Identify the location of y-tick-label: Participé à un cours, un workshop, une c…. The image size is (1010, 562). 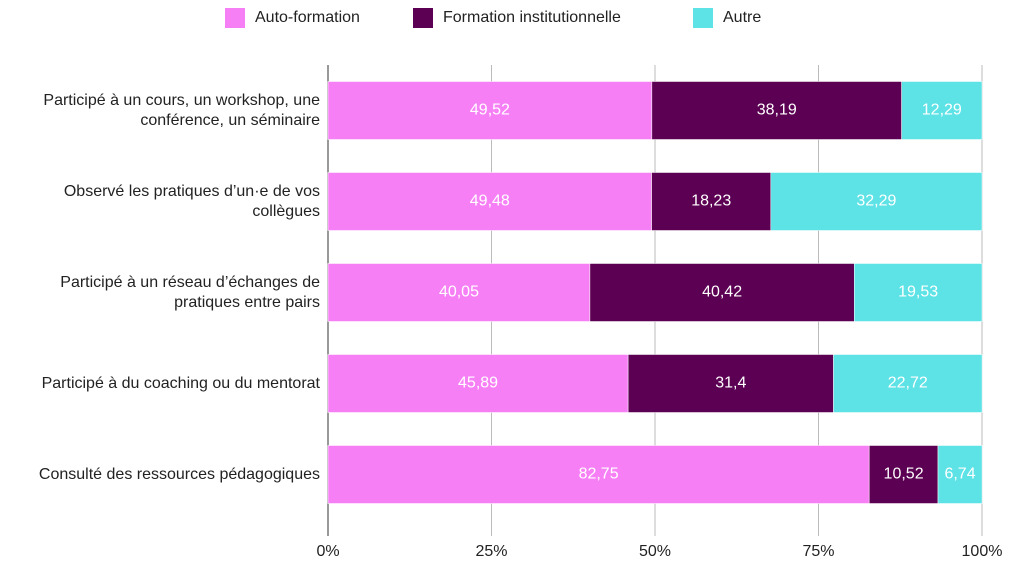
(181, 110).